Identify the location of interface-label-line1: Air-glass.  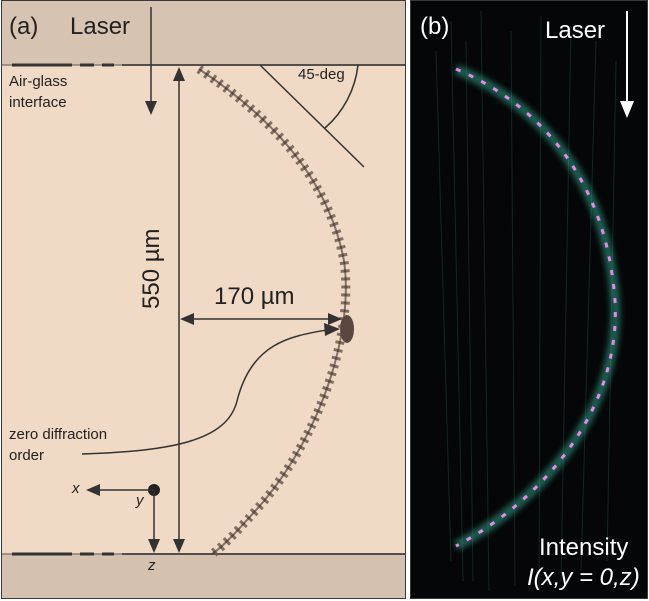
(38, 81).